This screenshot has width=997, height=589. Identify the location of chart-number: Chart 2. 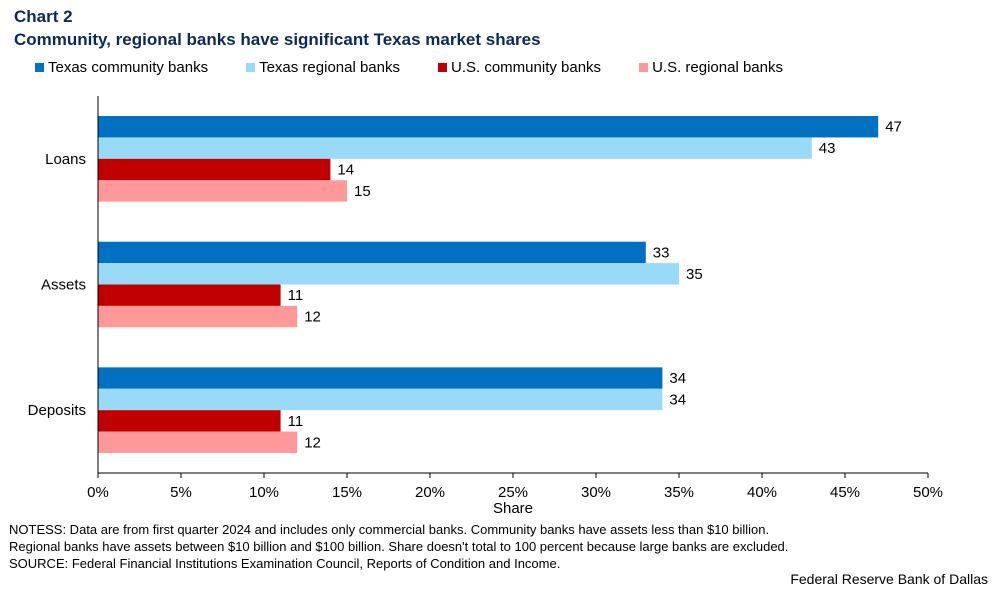
(43, 16).